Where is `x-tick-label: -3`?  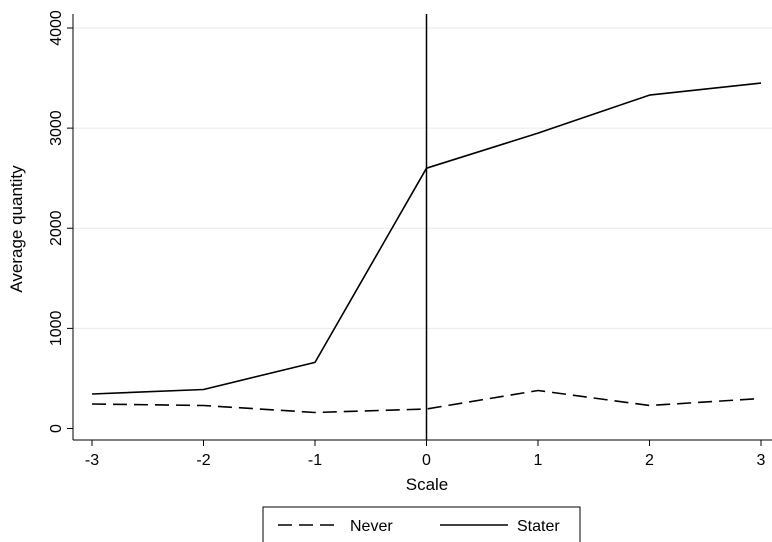 x-tick-label: -3 is located at coordinates (92, 460).